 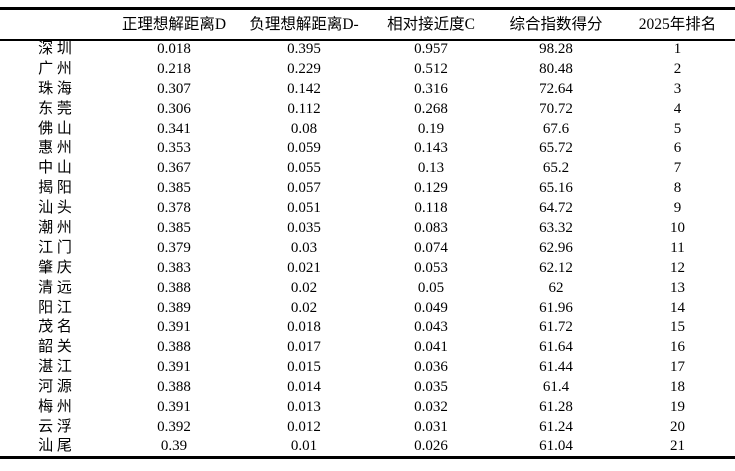 I want to click on rank-cell: 9, so click(x=677, y=208).